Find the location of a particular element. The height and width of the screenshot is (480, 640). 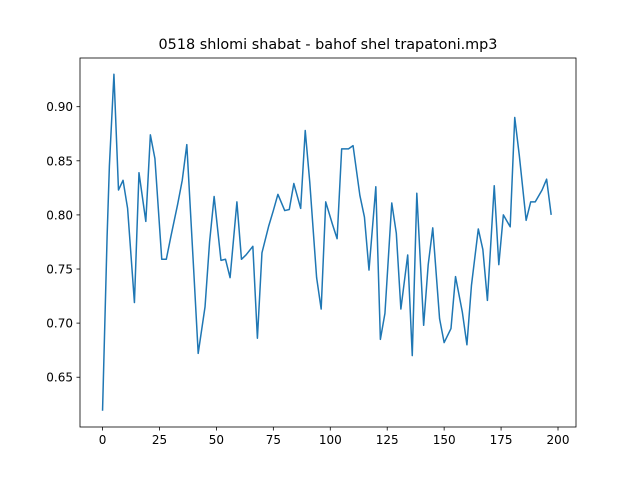

y-tick-label: 0.70 is located at coordinates (59, 324).